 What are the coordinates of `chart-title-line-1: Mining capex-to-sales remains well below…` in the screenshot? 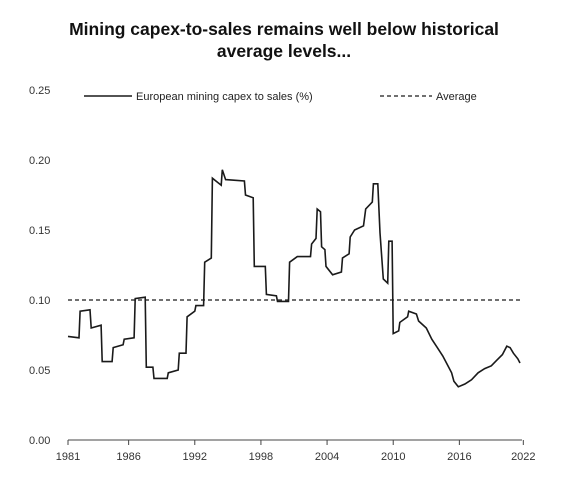 It's located at (284, 29).